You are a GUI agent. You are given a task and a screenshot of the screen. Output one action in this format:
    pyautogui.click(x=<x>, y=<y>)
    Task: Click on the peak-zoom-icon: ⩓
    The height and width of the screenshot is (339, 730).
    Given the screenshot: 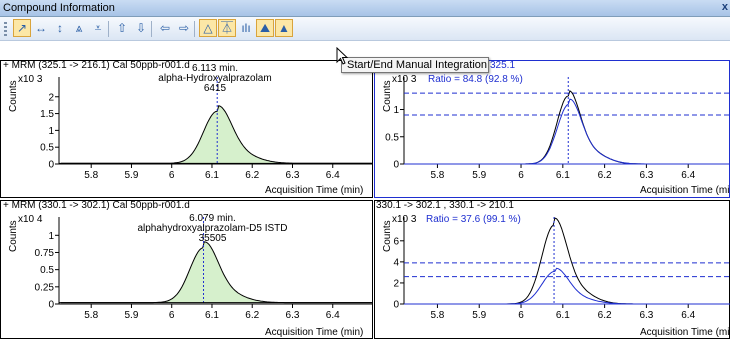 What is the action you would take?
    pyautogui.click(x=79, y=28)
    